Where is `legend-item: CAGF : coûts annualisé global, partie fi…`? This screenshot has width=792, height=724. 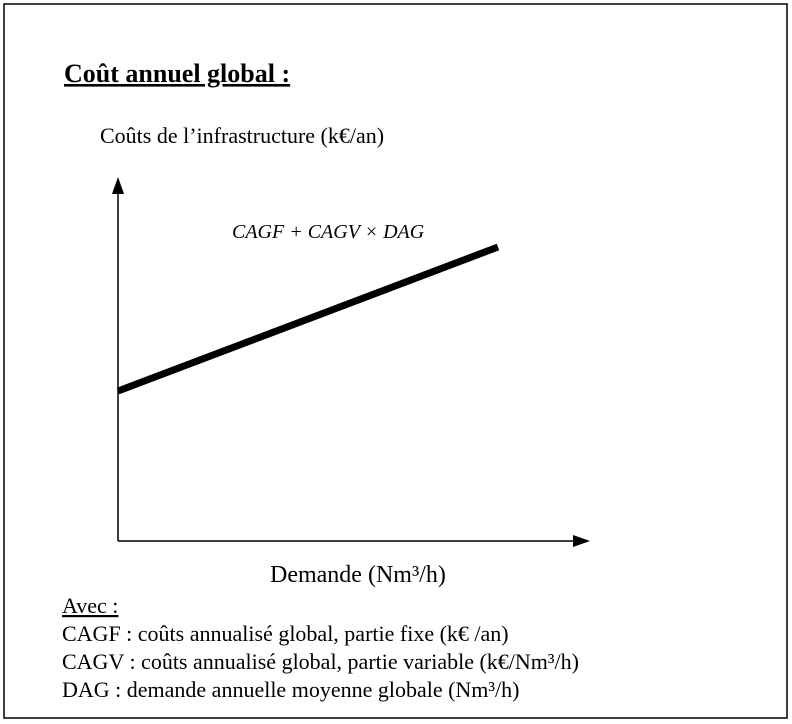 legend-item: CAGF : coûts annualisé global, partie fi… is located at coordinates (285, 633).